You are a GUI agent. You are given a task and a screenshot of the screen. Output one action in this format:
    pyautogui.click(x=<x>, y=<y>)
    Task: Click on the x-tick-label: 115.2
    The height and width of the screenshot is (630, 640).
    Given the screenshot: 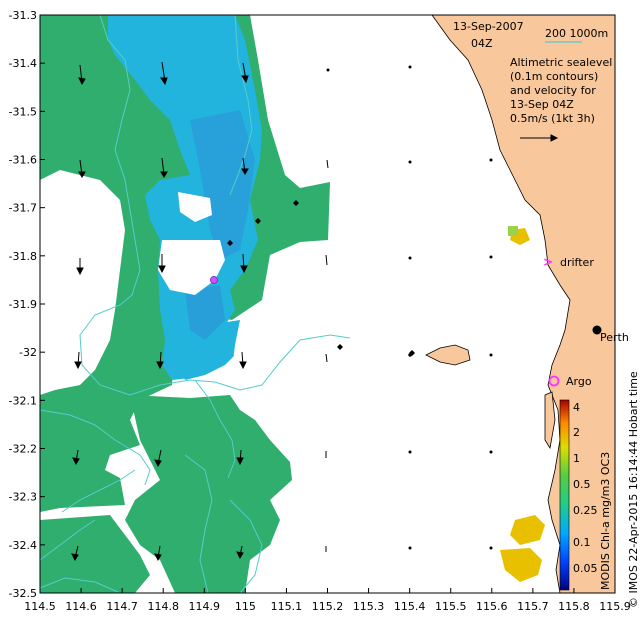 What is the action you would take?
    pyautogui.click(x=328, y=606)
    